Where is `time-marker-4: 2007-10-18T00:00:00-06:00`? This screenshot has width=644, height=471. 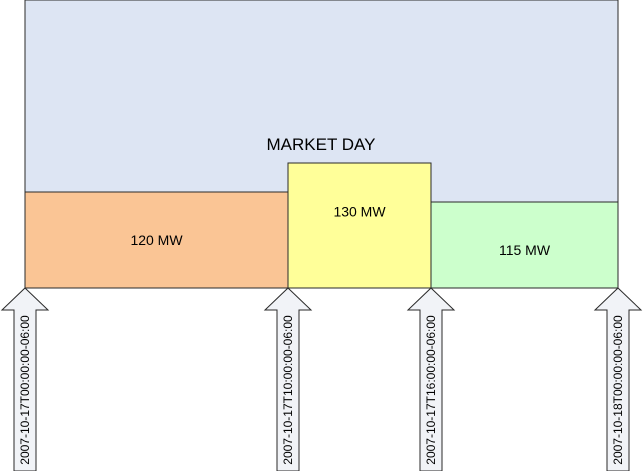
time-marker-4: 2007-10-18T00:00:00-06:00 is located at coordinates (618, 379).